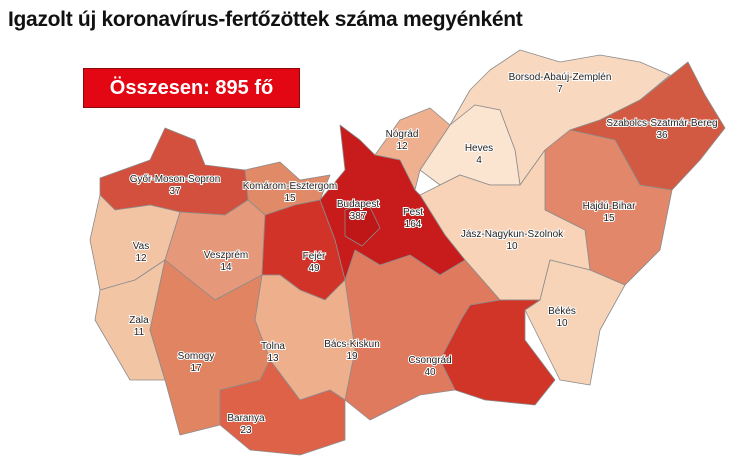 This screenshot has width=750, height=469. Describe the element at coordinates (273, 346) in the screenshot. I see `label-tolna-name: Tolna` at that location.